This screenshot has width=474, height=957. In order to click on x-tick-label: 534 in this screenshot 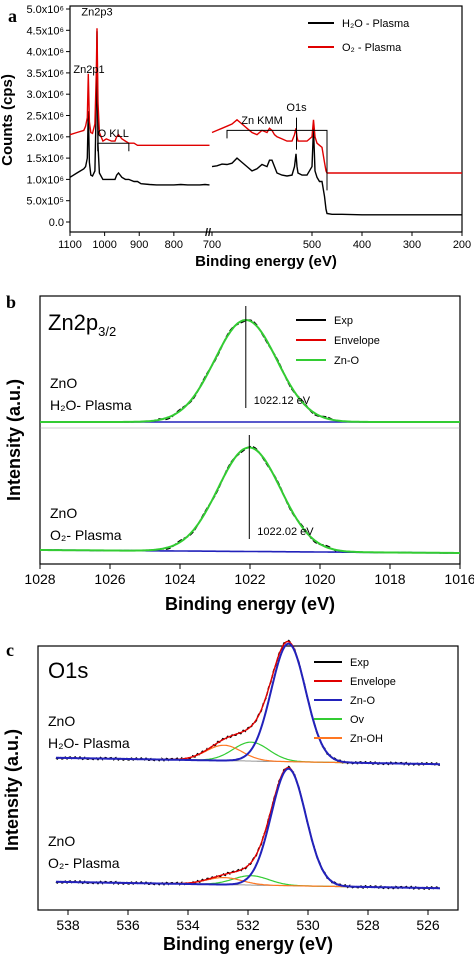, I will do `click(188, 925)`.